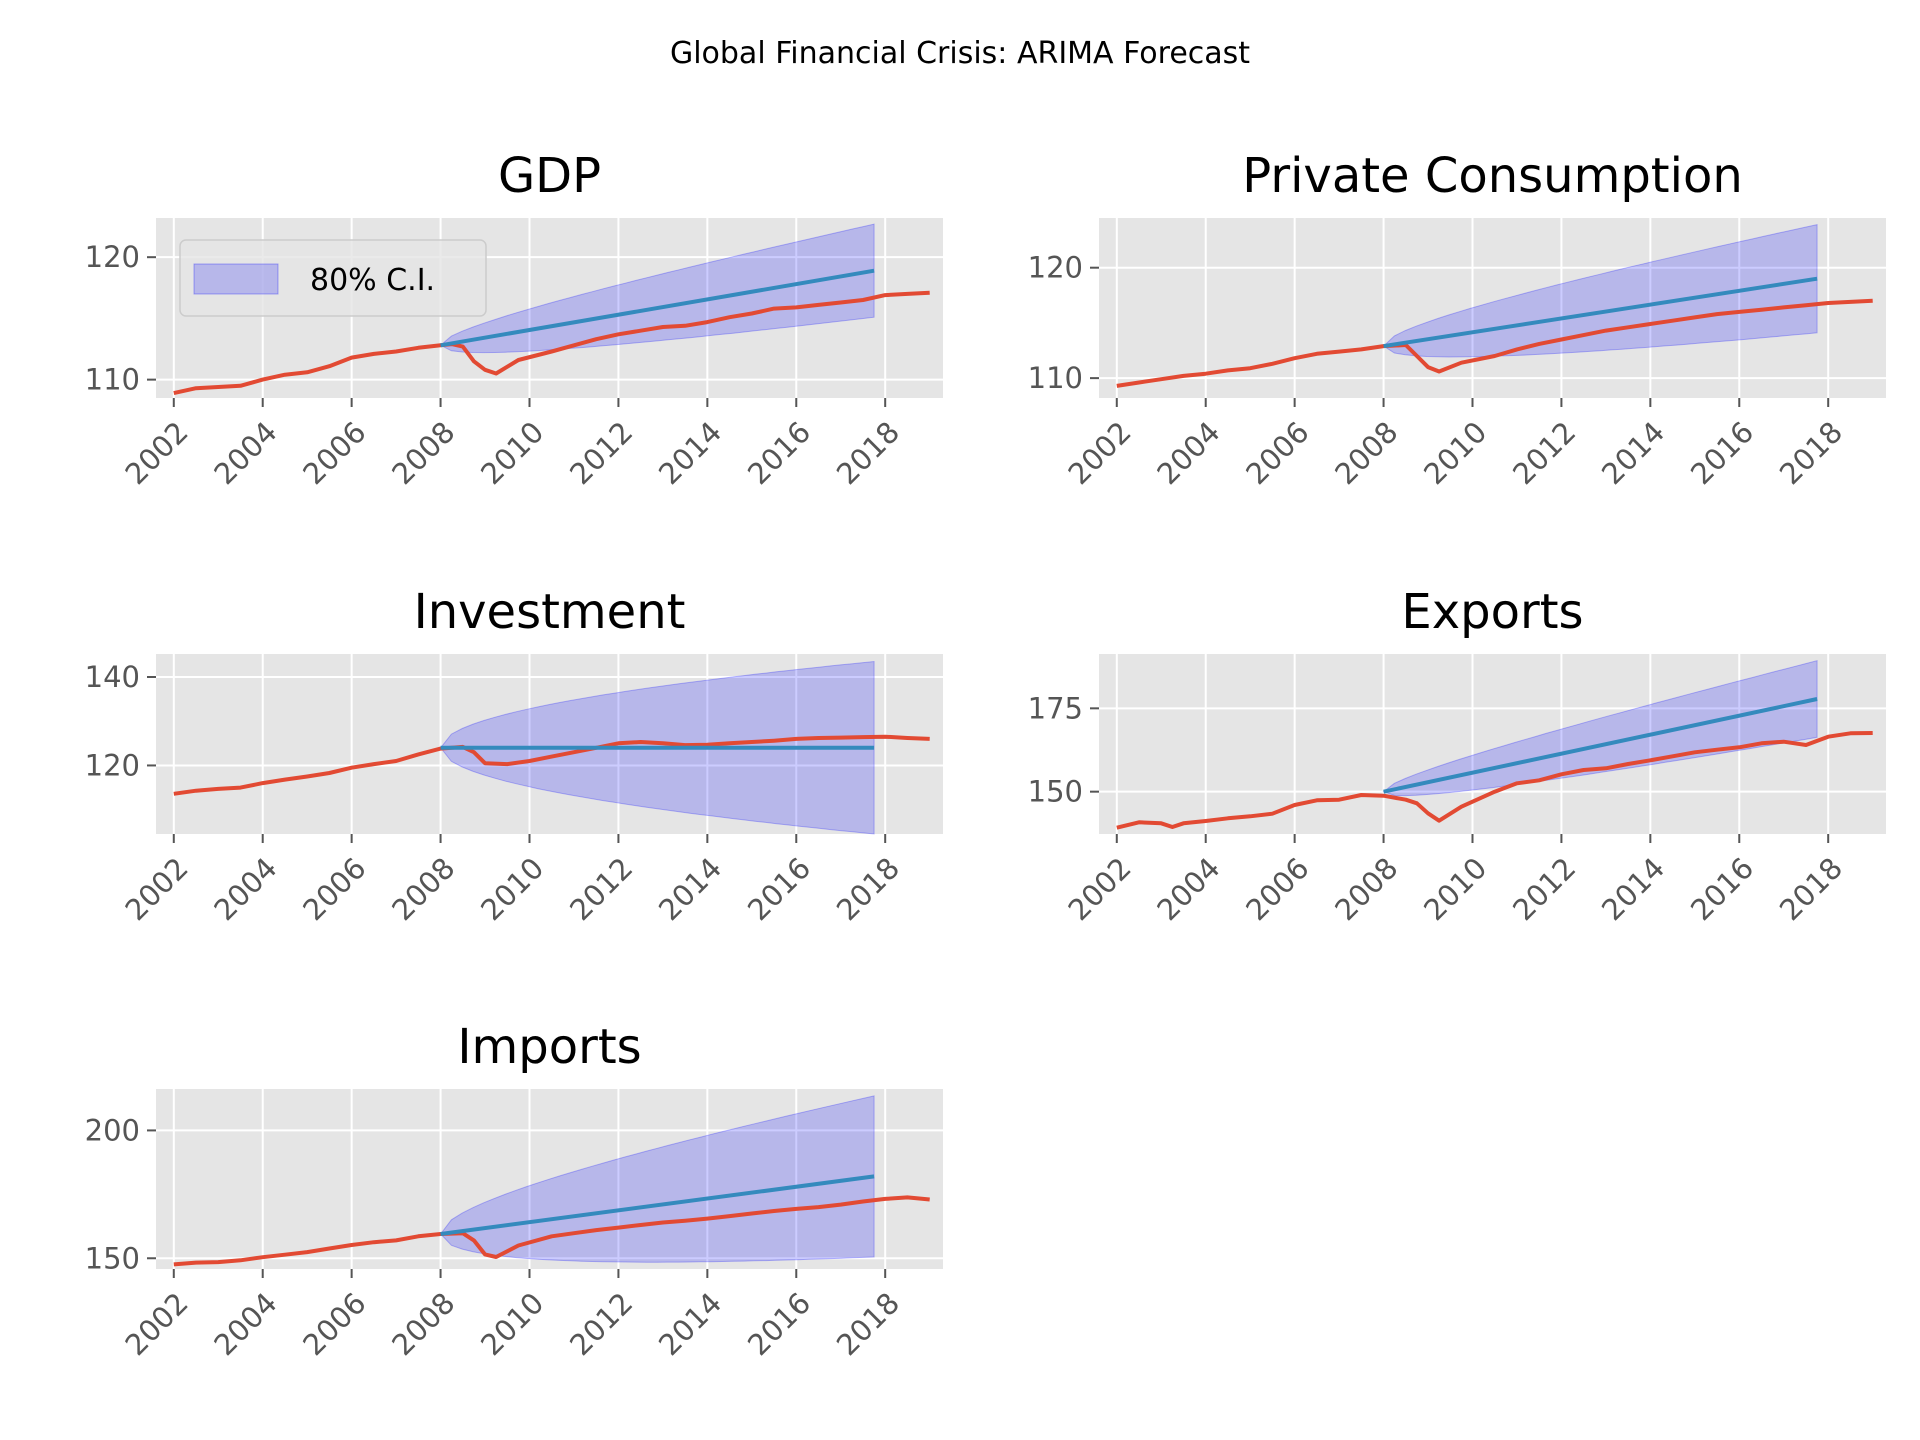 This screenshot has height=1440, width=1920. What do you see at coordinates (549, 1047) in the screenshot?
I see `panel-title: Imports` at bounding box center [549, 1047].